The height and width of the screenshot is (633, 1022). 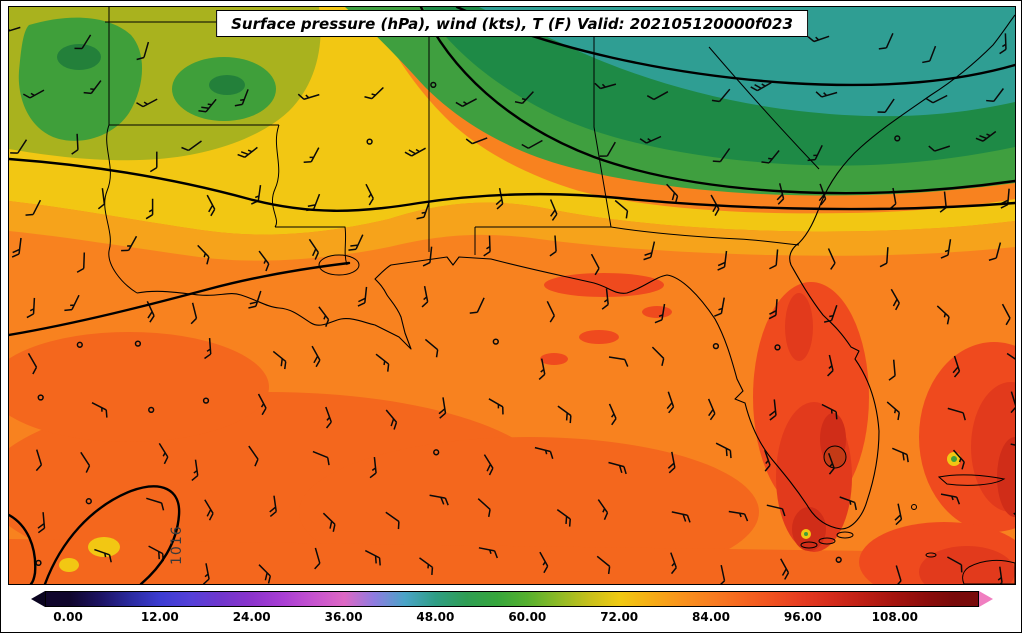 What do you see at coordinates (121, 150) in the screenshot?
I see `texas-border-sabine-river` at bounding box center [121, 150].